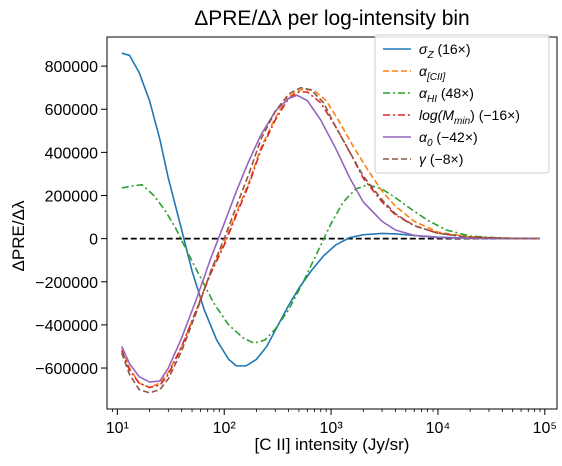 This screenshot has width=562, height=466. Describe the element at coordinates (66, 283) in the screenshot. I see `y-tick-label-5: −200000` at that location.